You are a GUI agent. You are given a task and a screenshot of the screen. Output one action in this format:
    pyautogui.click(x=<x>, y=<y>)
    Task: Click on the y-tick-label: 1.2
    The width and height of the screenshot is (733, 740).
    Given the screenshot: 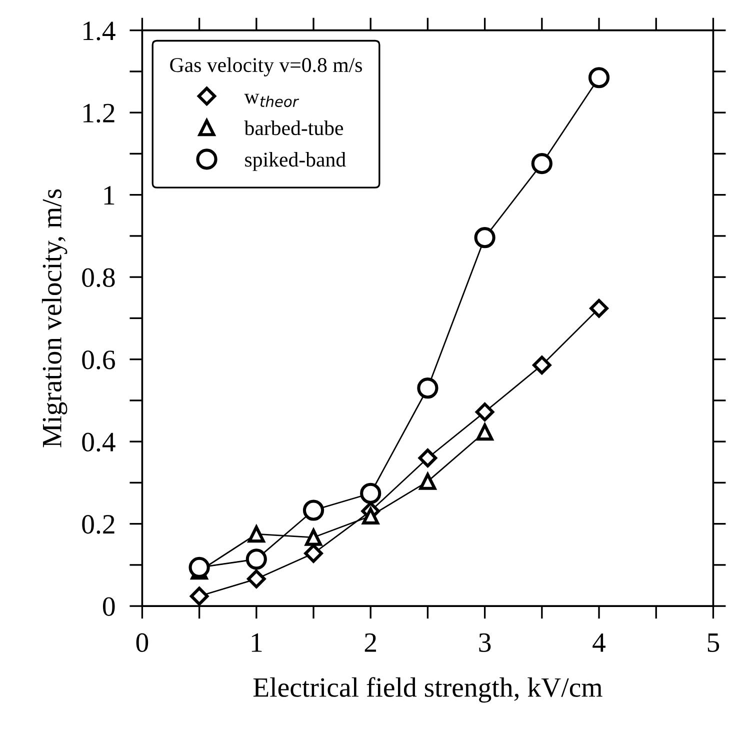 What is the action you would take?
    pyautogui.click(x=99, y=113)
    